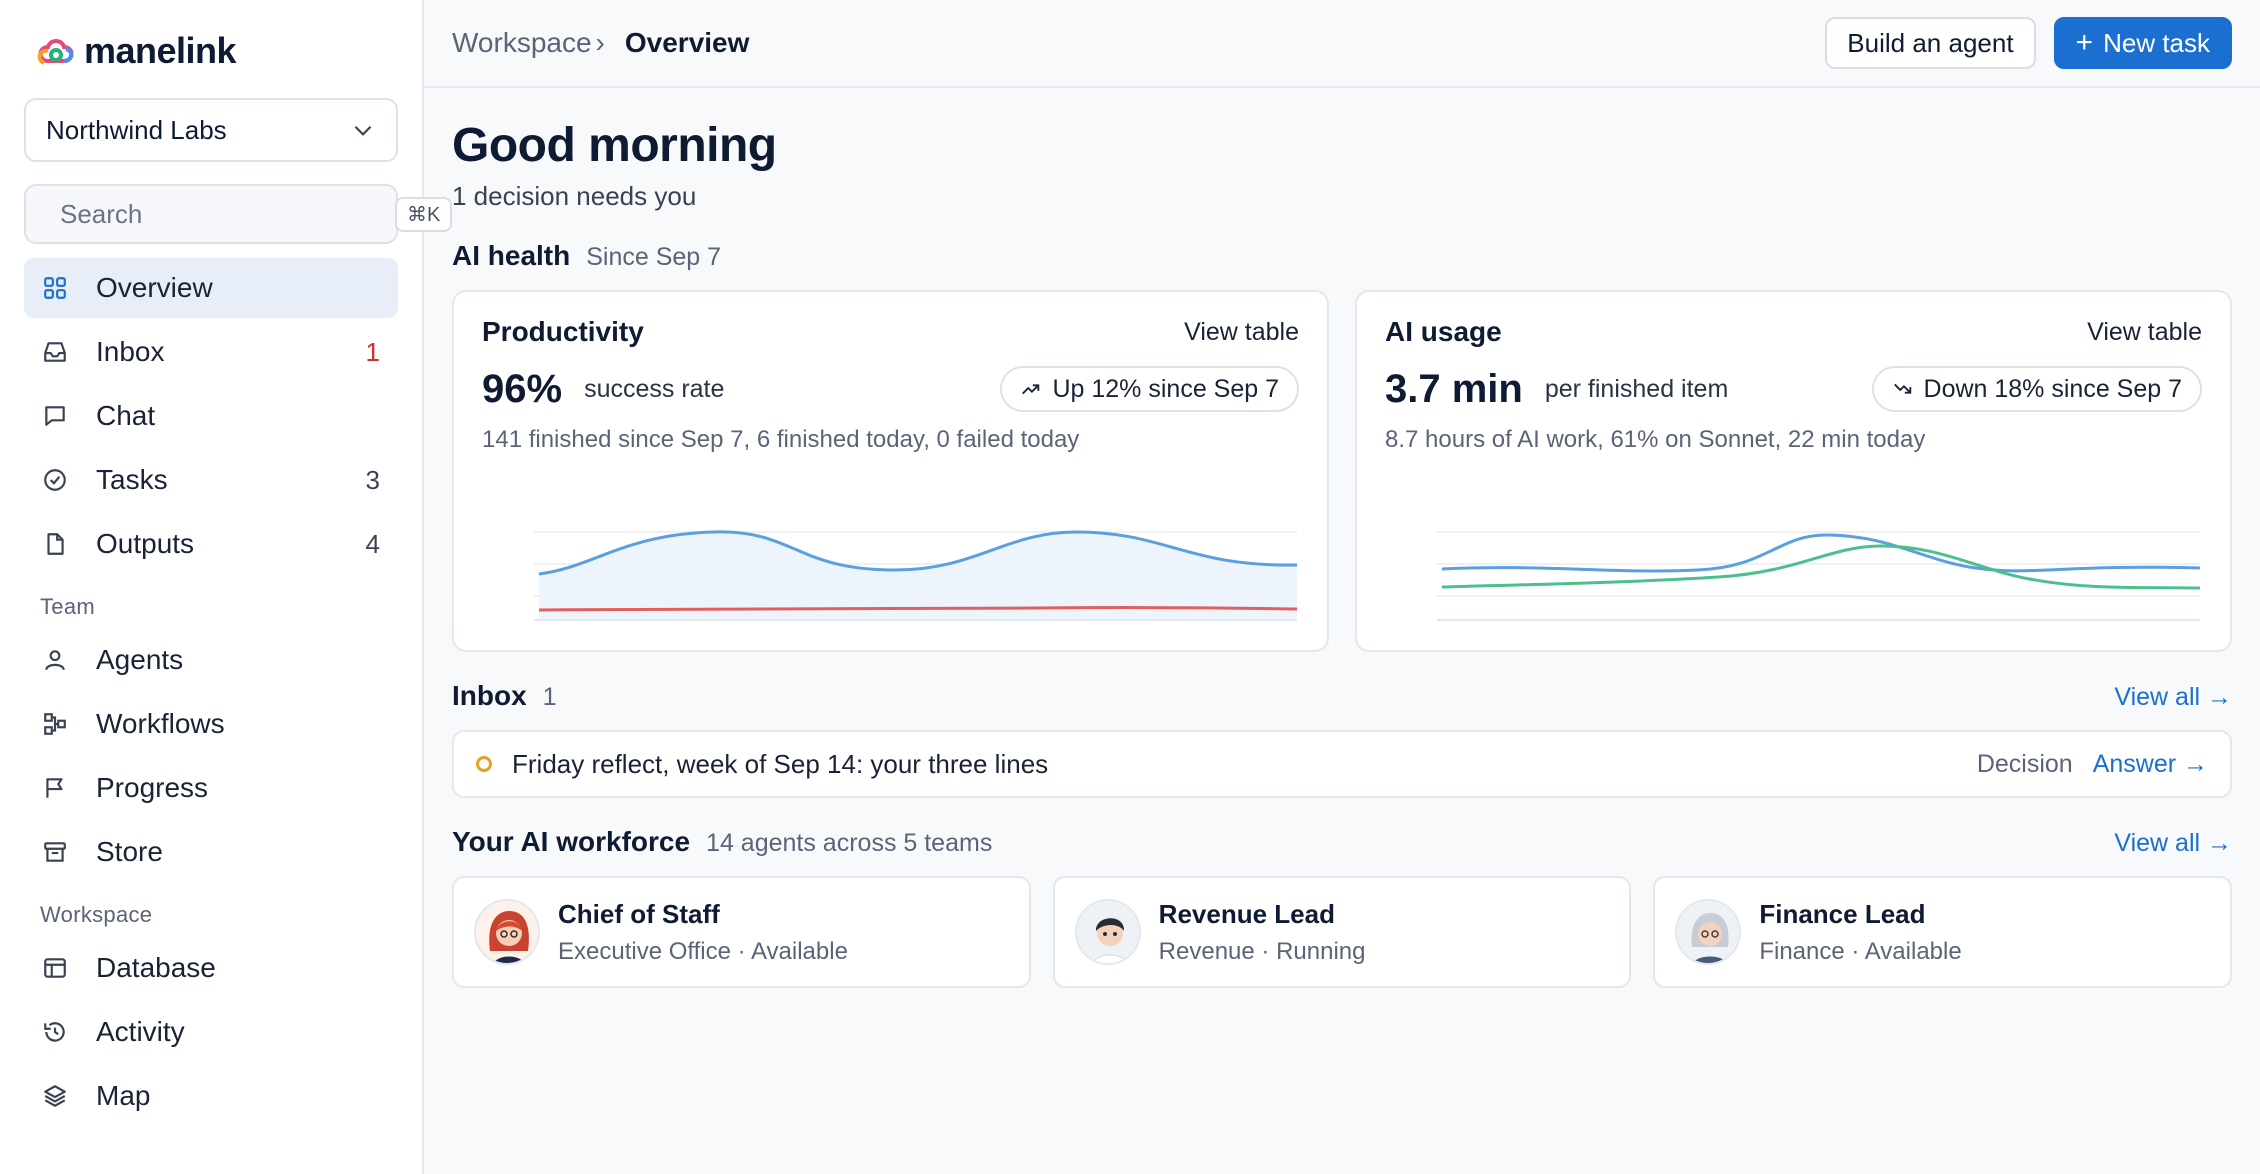 The height and width of the screenshot is (1174, 2260). Describe the element at coordinates (484, 764) in the screenshot. I see `pending-status-icon` at that location.